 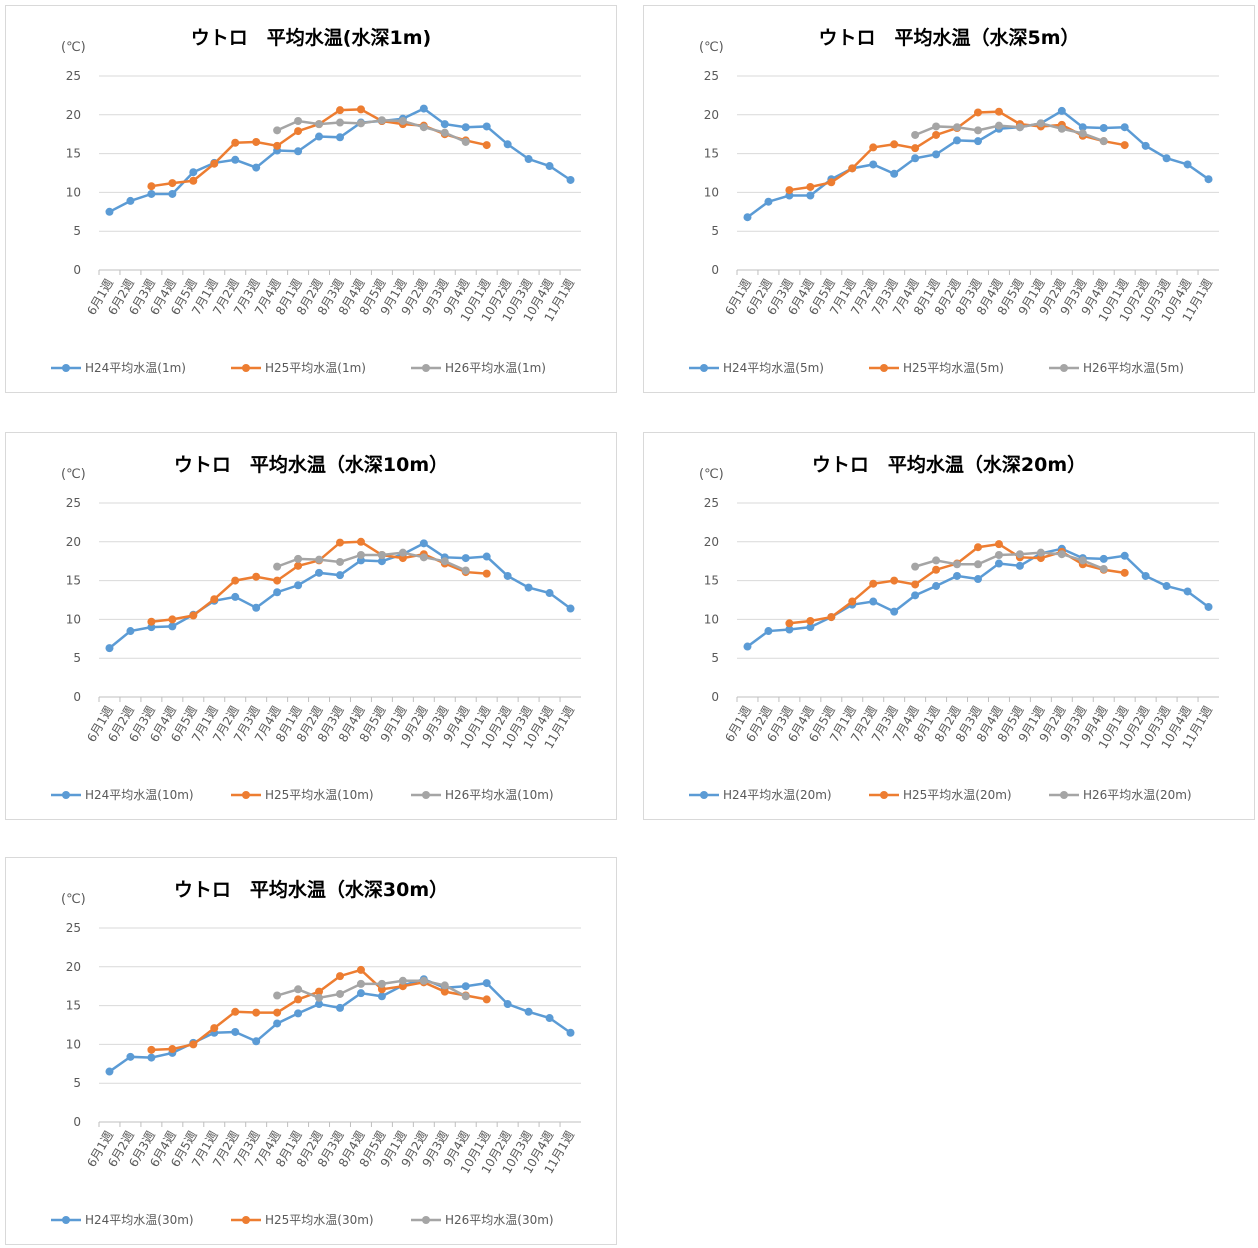 What do you see at coordinates (311, 889) in the screenshot?
I see `chart-title: ウトロ 平均水温（水深30m）` at bounding box center [311, 889].